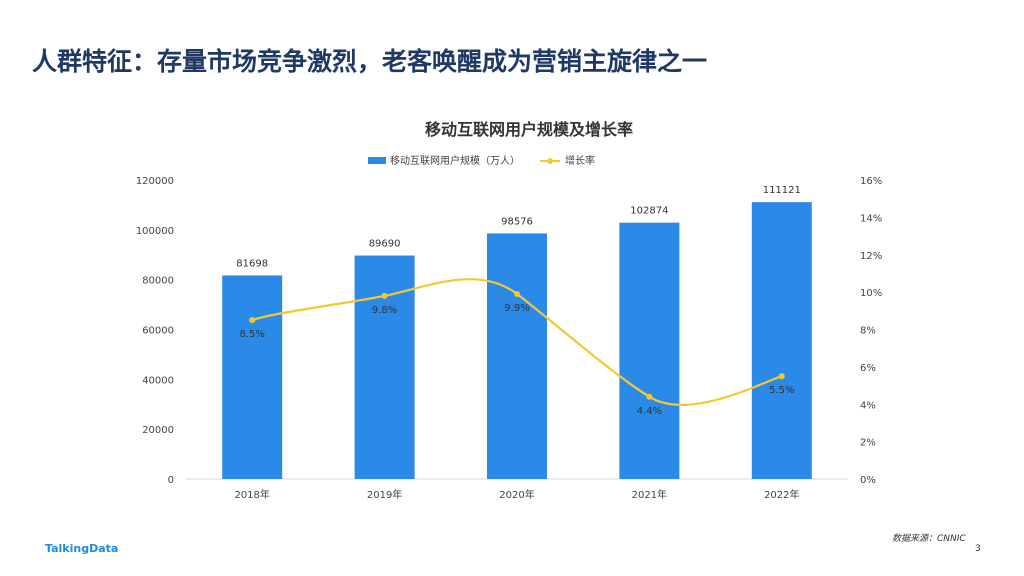 The image size is (1024, 576). Describe the element at coordinates (370, 61) in the screenshot. I see `page-title: 人群特征：存量市场竞争激烈，老客唤醒成为营销主旋律之一` at that location.